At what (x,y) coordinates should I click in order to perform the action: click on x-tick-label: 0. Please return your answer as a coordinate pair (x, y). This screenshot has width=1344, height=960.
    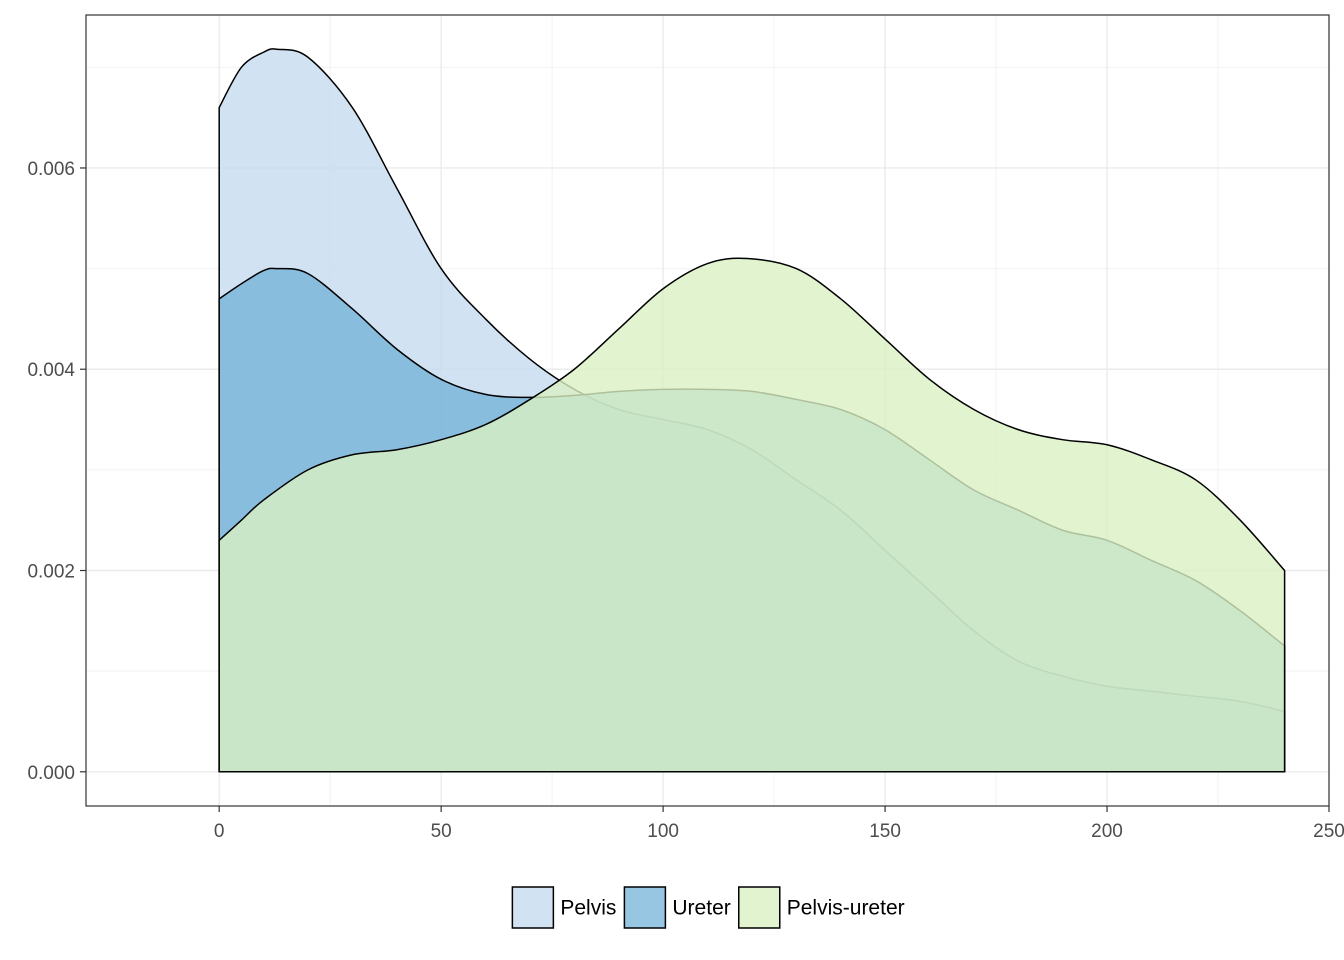
    Looking at the image, I should click on (219, 831).